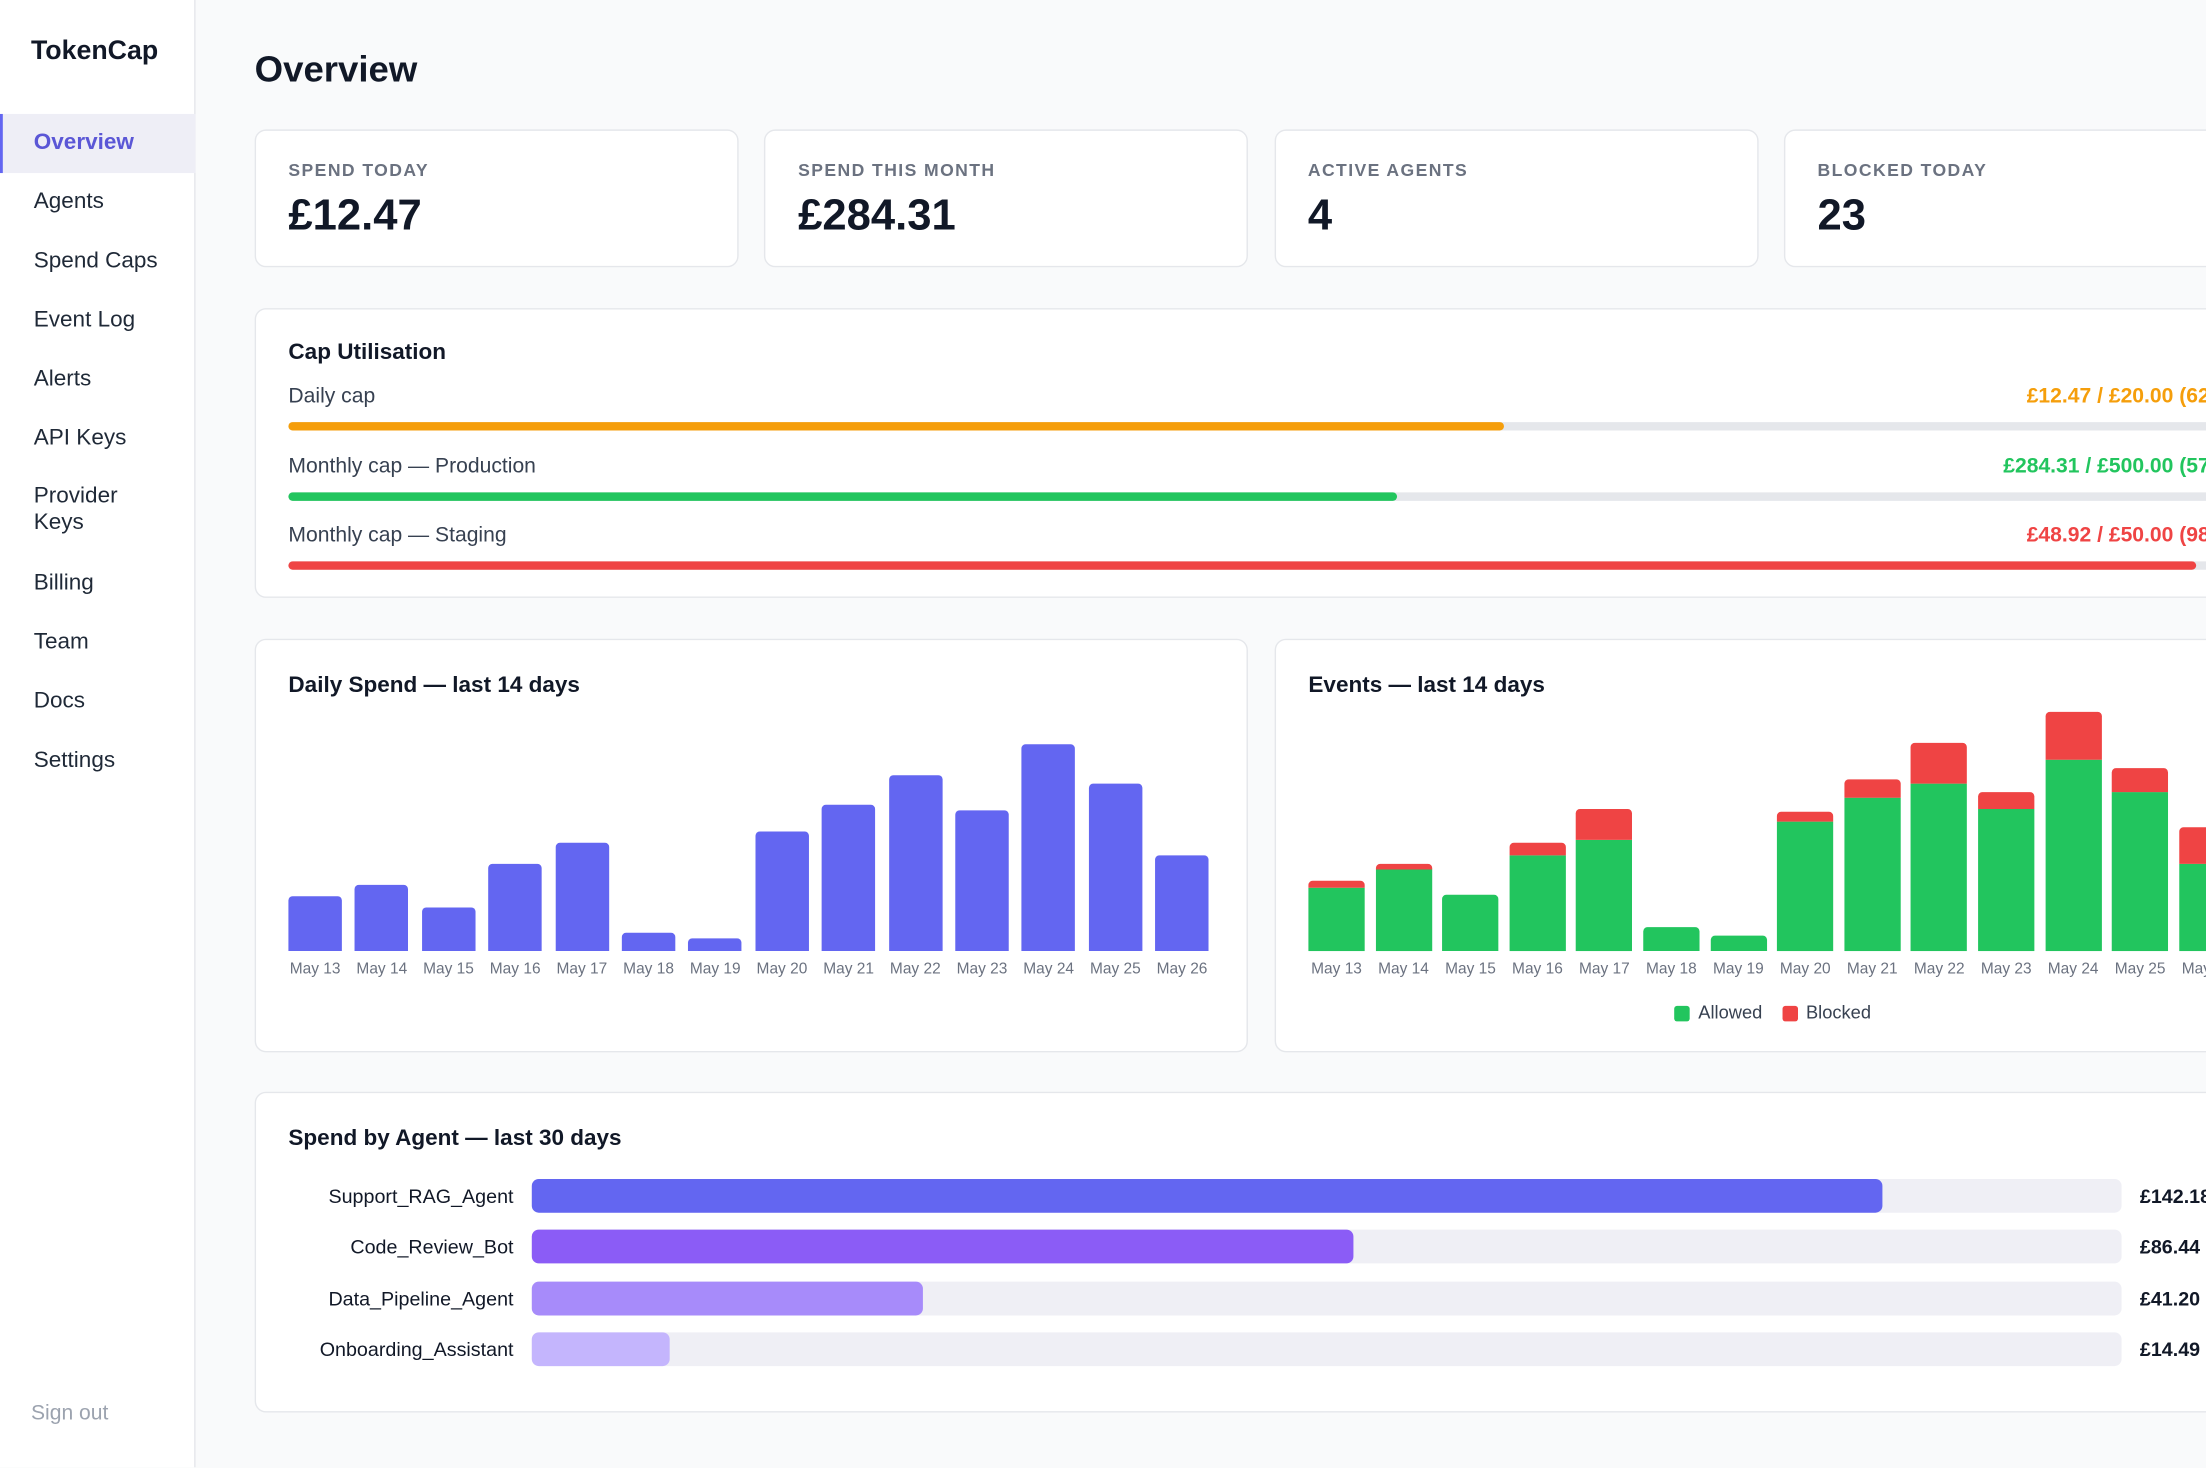 The image size is (2206, 1468). I want to click on nav-item: Docs, so click(59, 701).